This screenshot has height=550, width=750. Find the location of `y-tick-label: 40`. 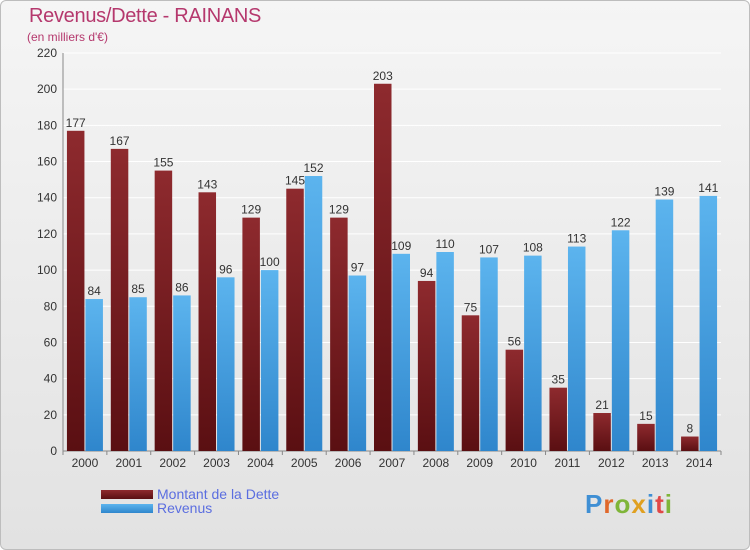

y-tick-label: 40 is located at coordinates (51, 379).